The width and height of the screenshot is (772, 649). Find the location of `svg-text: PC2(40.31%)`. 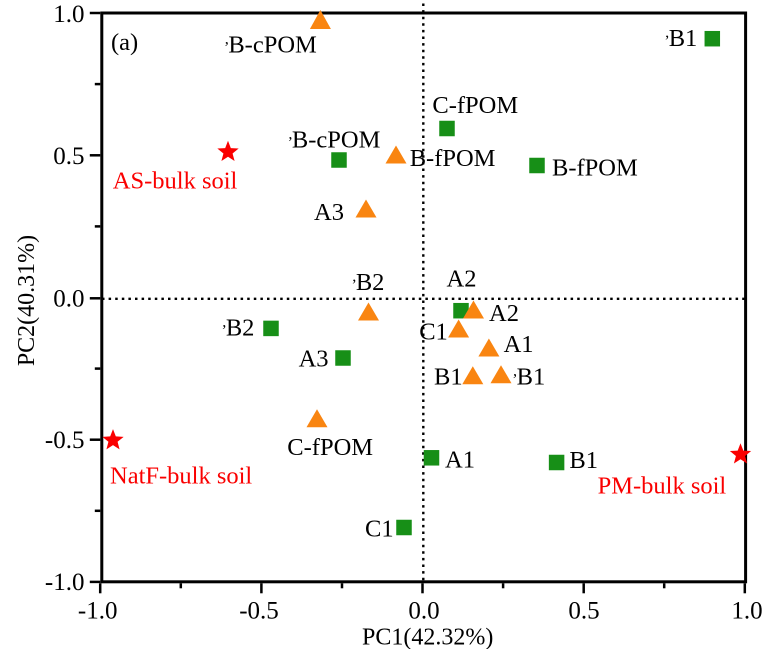

svg-text: PC2(40.31%) is located at coordinates (27, 300).